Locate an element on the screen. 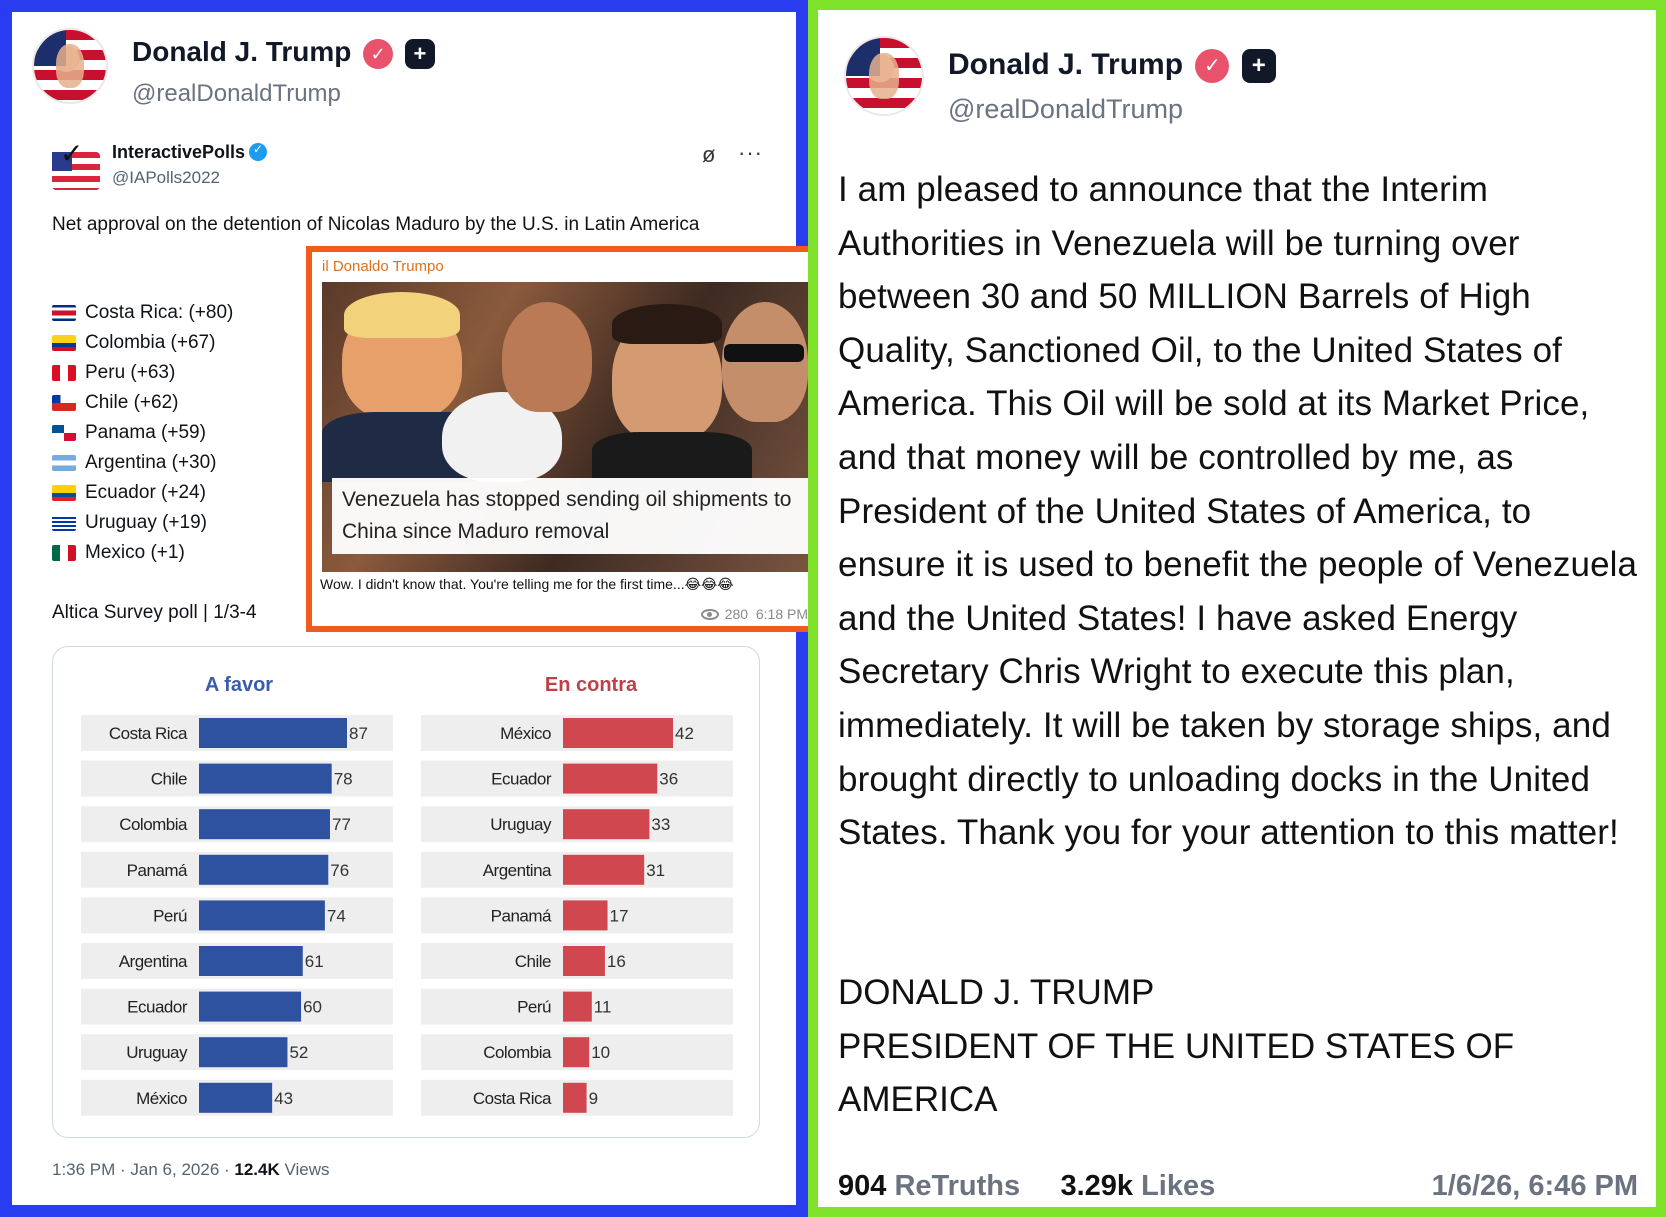  list-item: Mexico (+1) is located at coordinates (142, 553).